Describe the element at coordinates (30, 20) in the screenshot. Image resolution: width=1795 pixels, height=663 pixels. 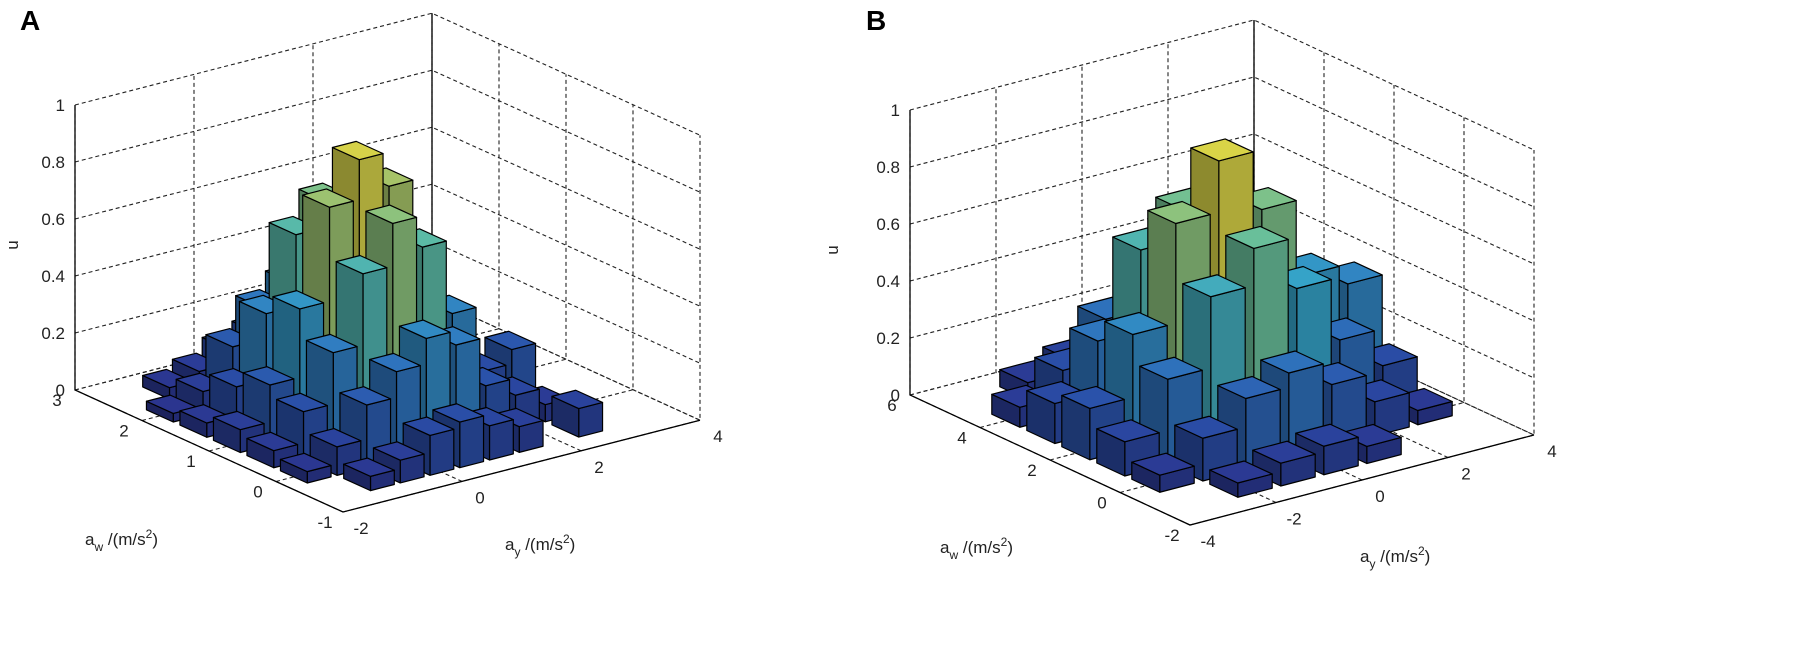
I see `panel-label: A` at that location.